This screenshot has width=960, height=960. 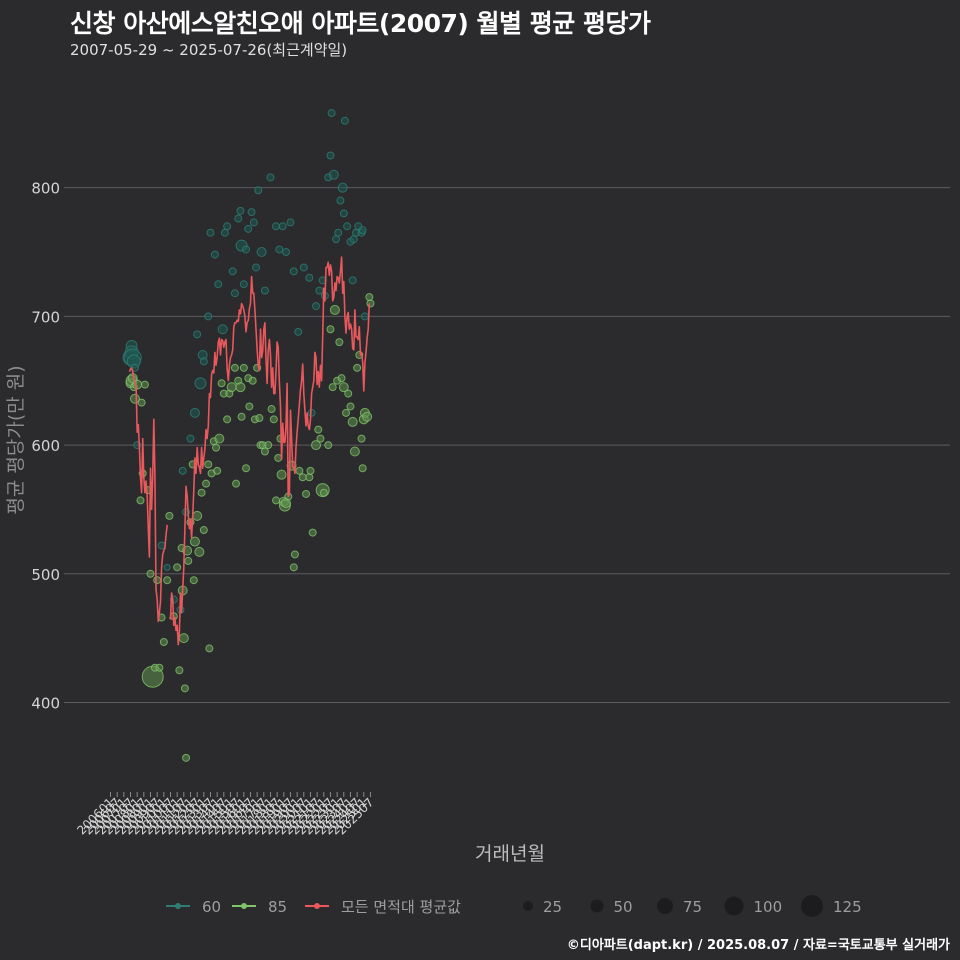 What do you see at coordinates (847, 907) in the screenshot?
I see `legend-size-label: 125` at bounding box center [847, 907].